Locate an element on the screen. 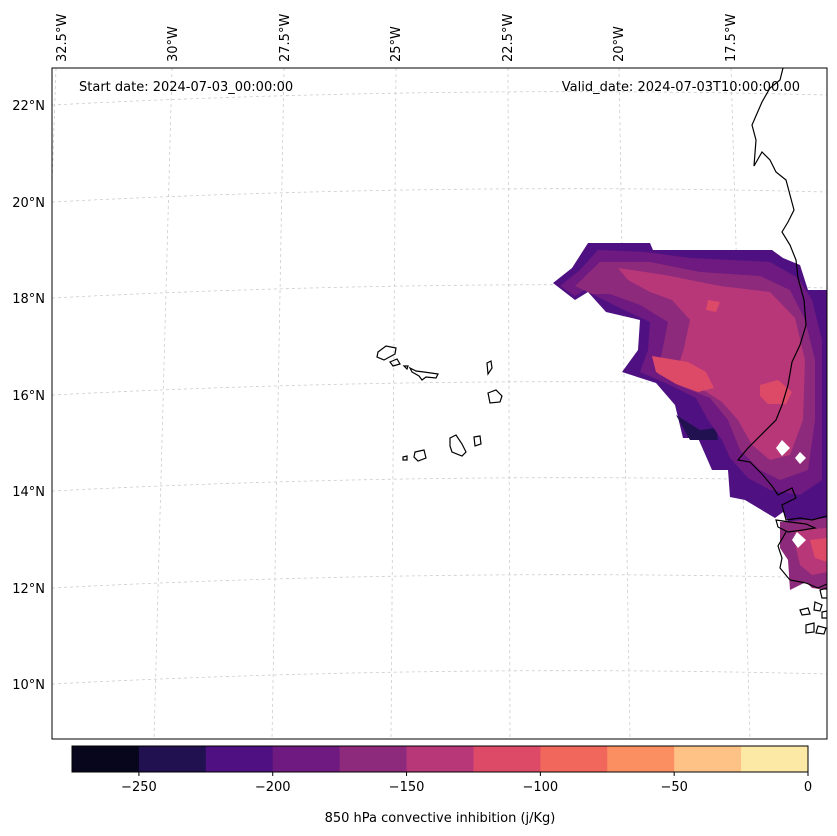 This screenshot has height=836, width=837. bijagos-b is located at coordinates (818, 606).